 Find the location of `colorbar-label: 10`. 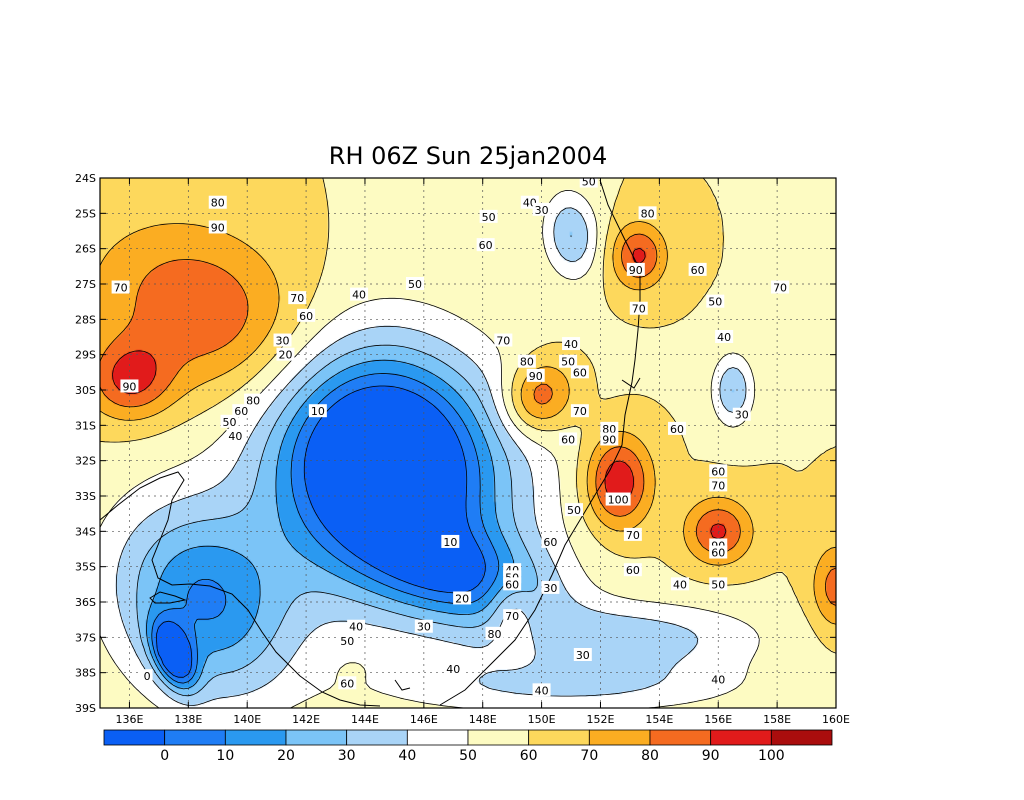

colorbar-label: 10 is located at coordinates (225, 756).